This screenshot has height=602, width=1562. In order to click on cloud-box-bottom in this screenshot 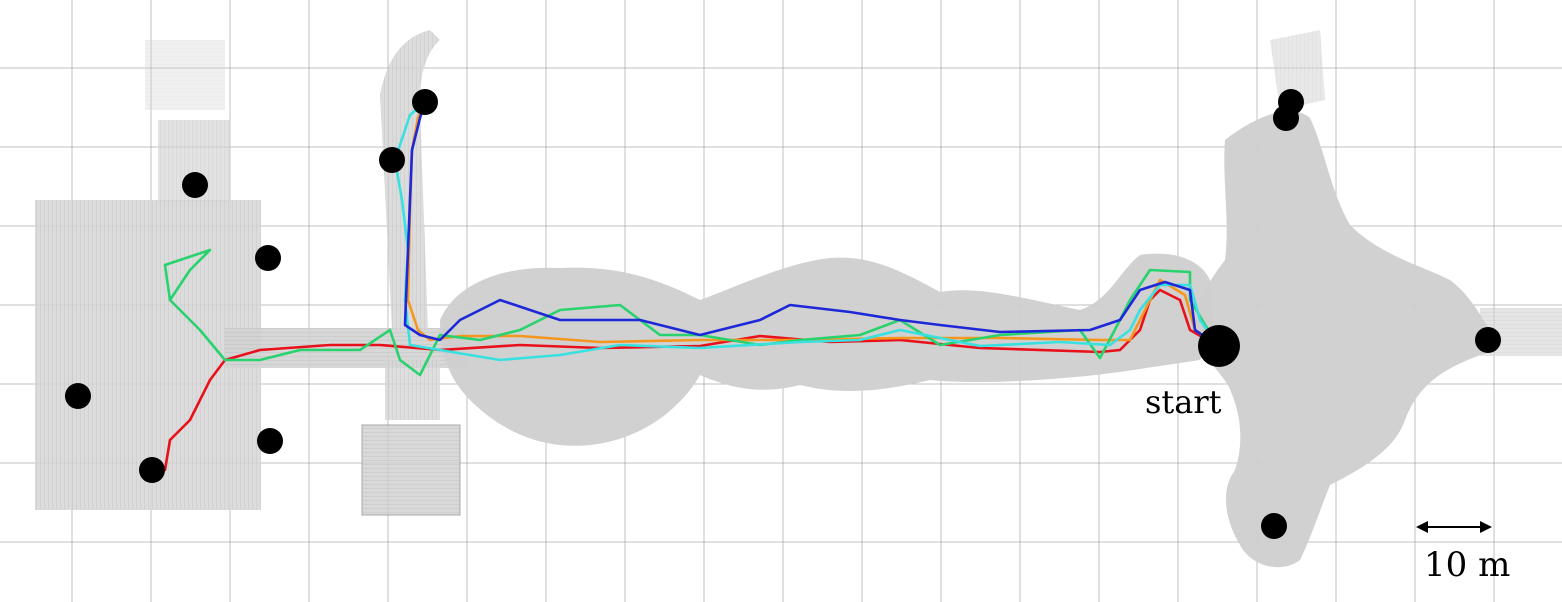, I will do `click(411, 470)`.